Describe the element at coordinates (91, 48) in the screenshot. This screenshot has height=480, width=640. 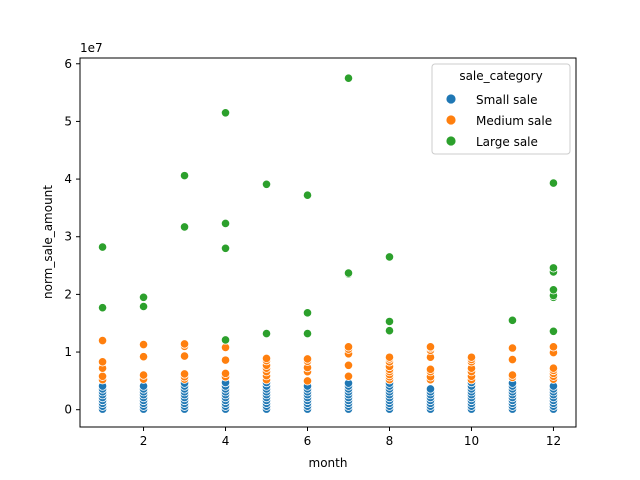
I see `y-offset-label: 1e7` at that location.